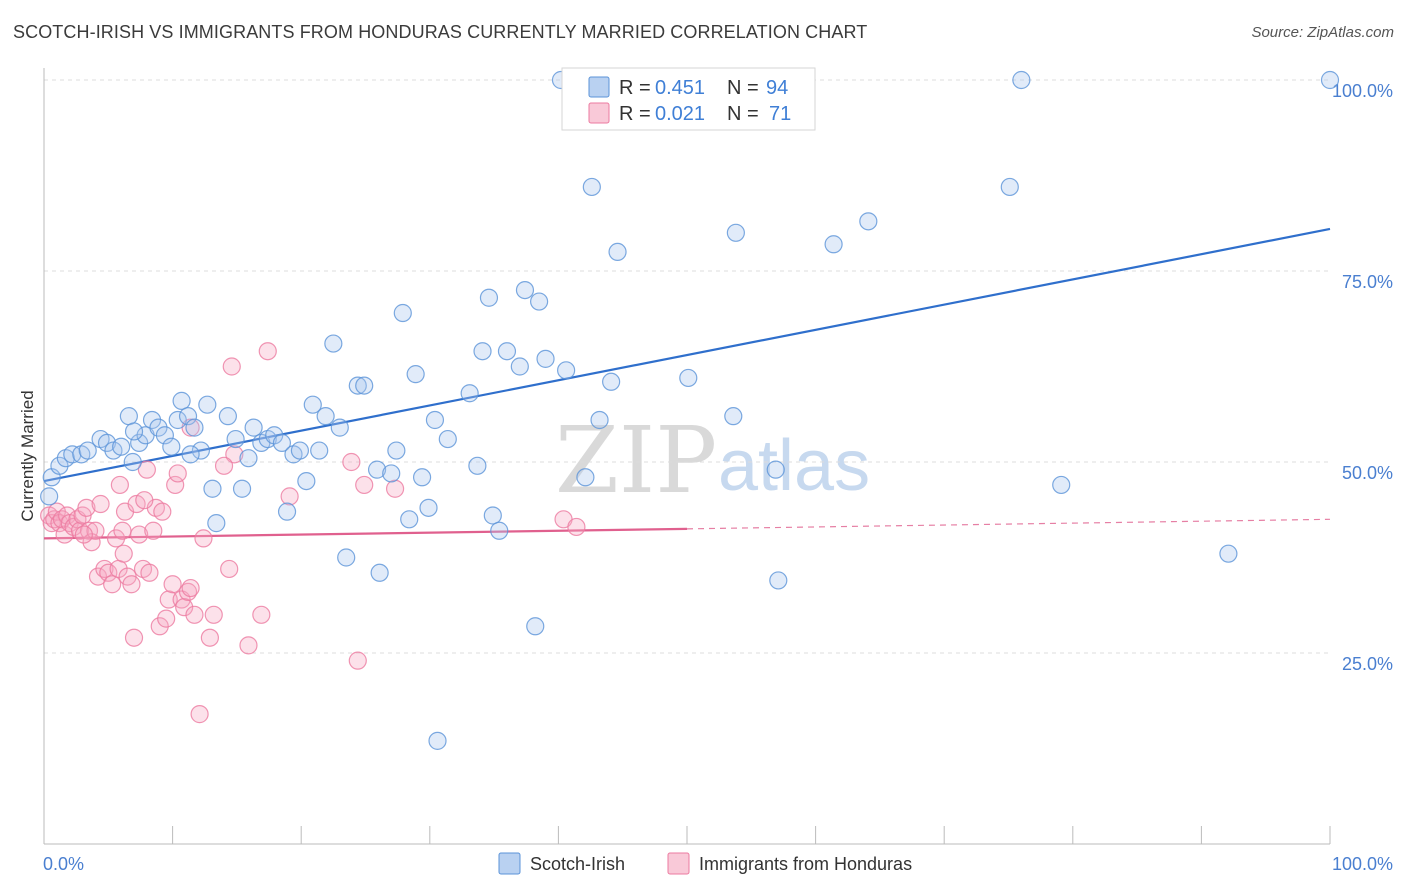 The image size is (1406, 892). What do you see at coordinates (680, 114) in the screenshot?
I see `legend-pink-r-value: 0.021` at bounding box center [680, 114].